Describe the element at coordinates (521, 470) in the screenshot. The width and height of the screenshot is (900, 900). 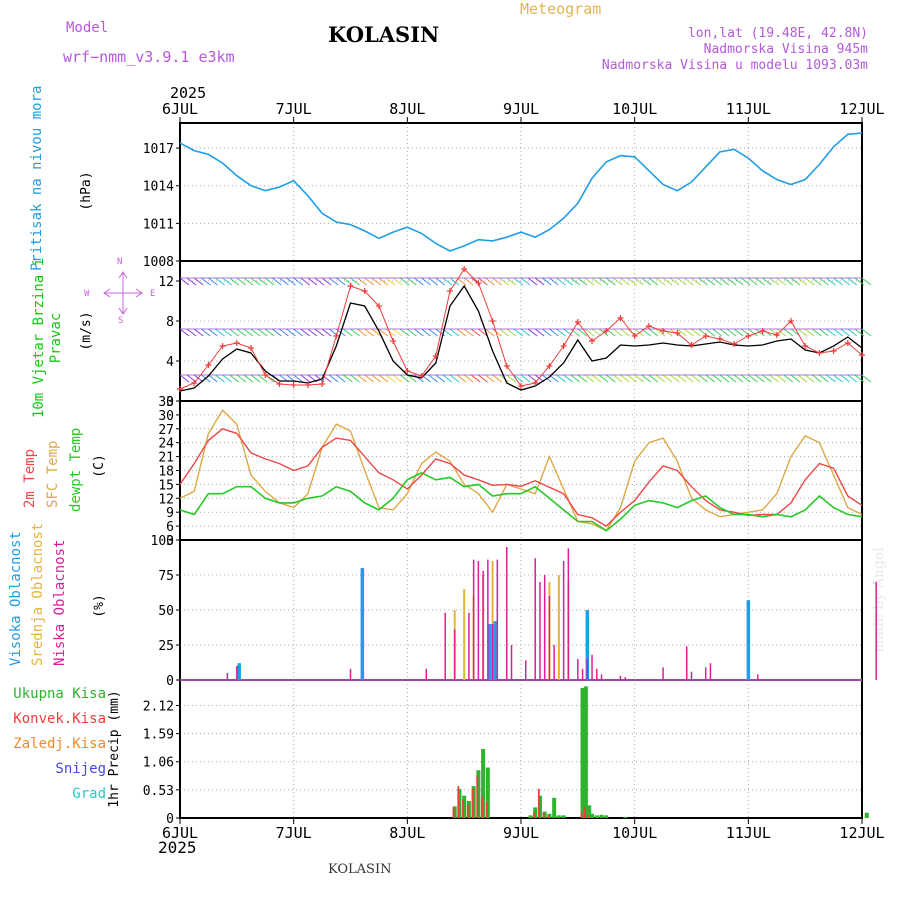
I see `sfc-temp-line` at that location.